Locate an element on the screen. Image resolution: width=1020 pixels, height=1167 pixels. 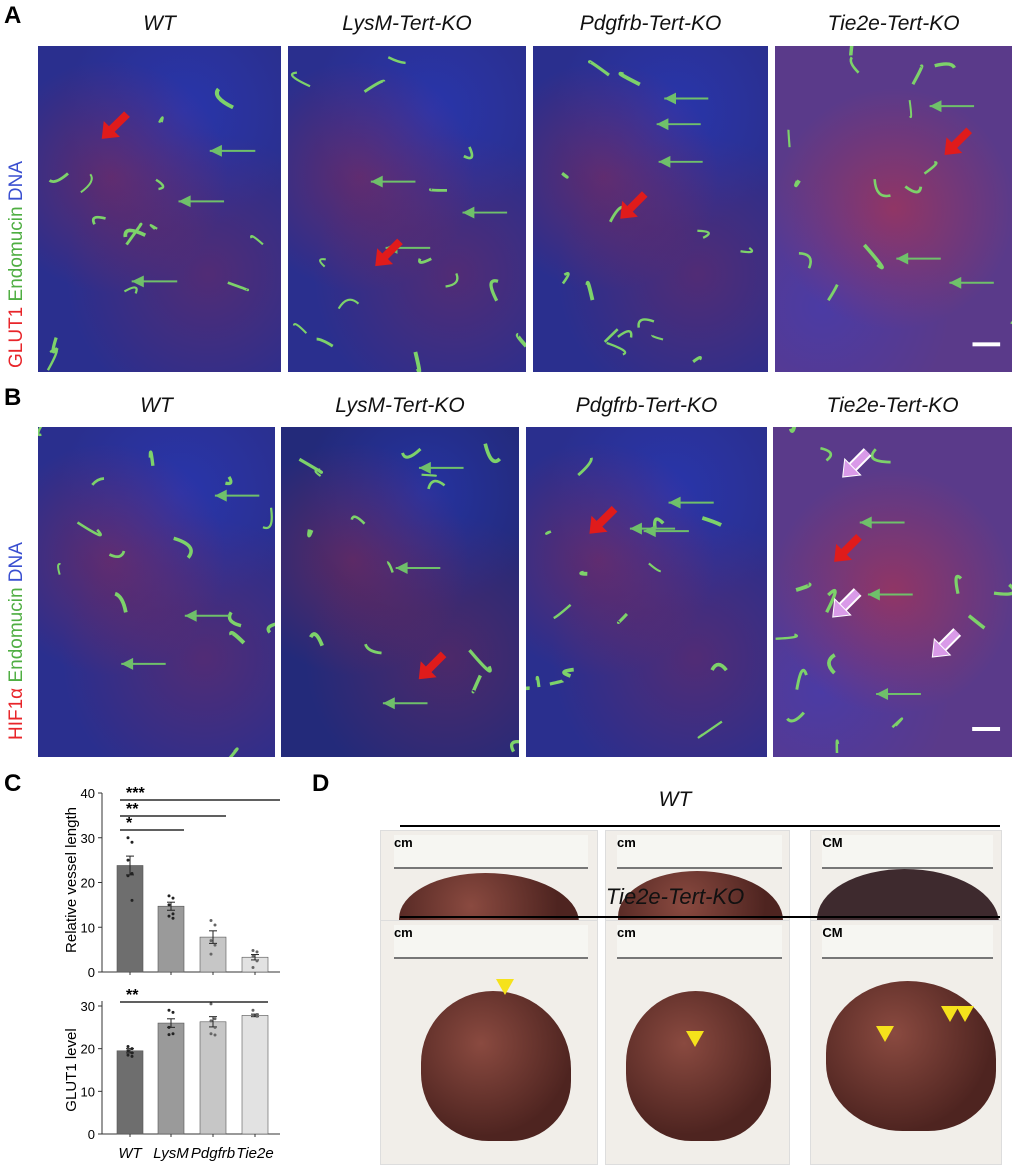
group-divider is located at coordinates (700, 917).